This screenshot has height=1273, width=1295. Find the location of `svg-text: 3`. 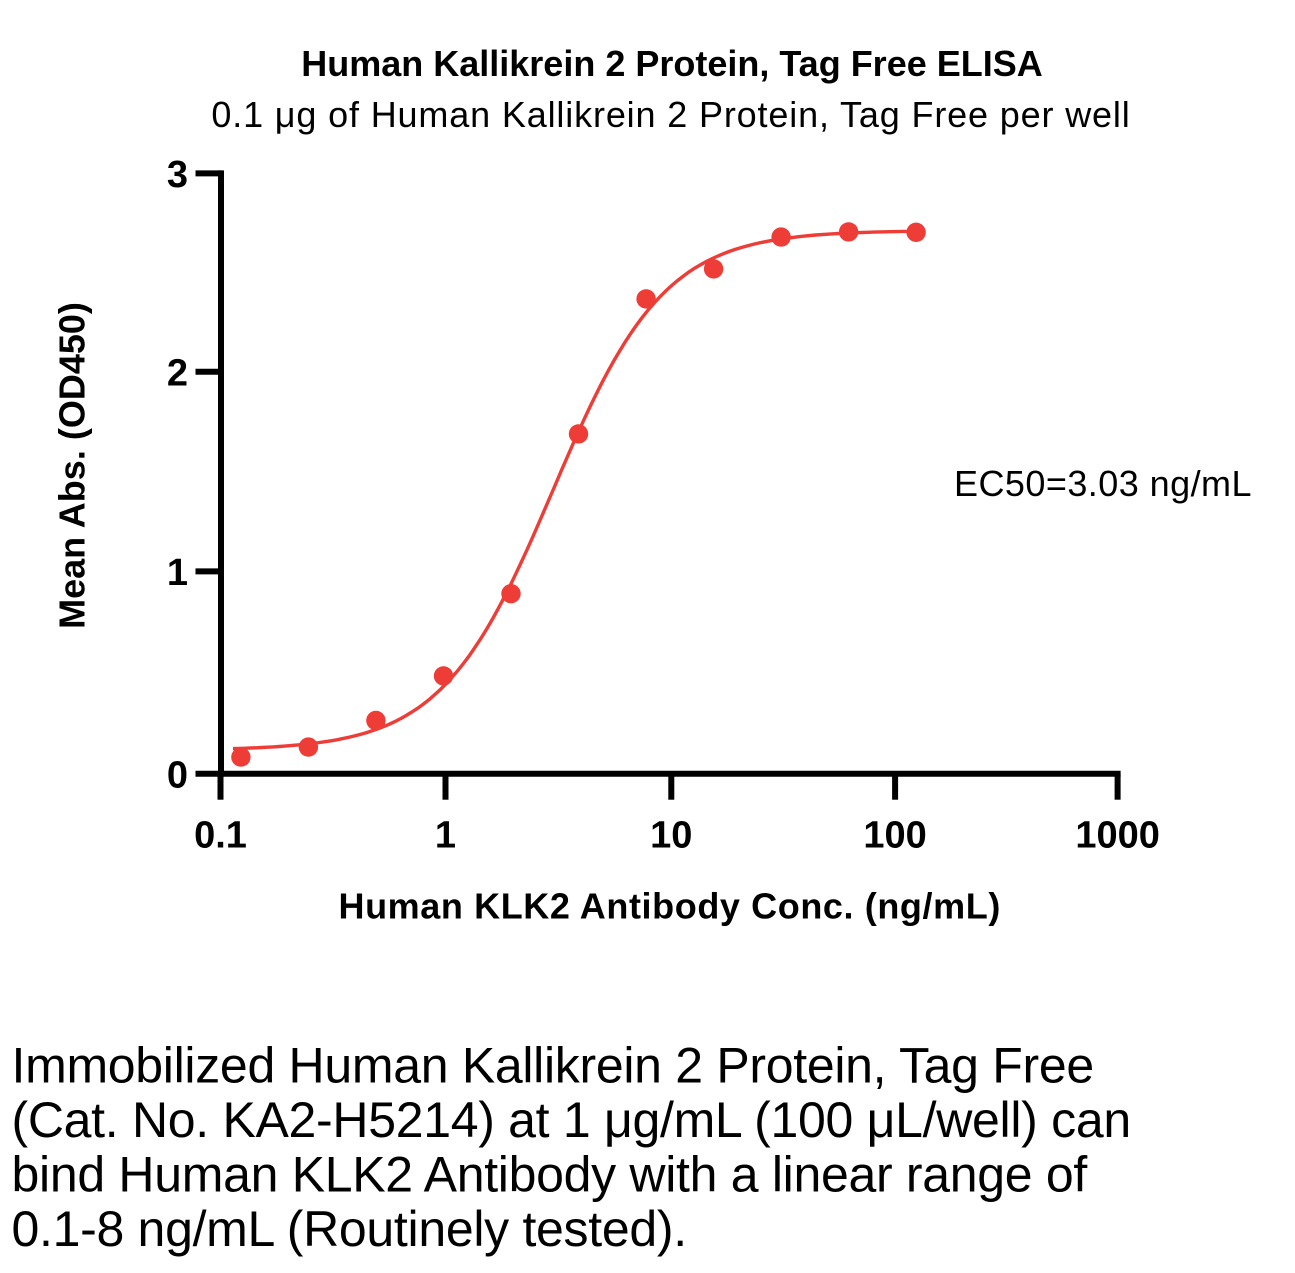

svg-text: 3 is located at coordinates (177, 175).